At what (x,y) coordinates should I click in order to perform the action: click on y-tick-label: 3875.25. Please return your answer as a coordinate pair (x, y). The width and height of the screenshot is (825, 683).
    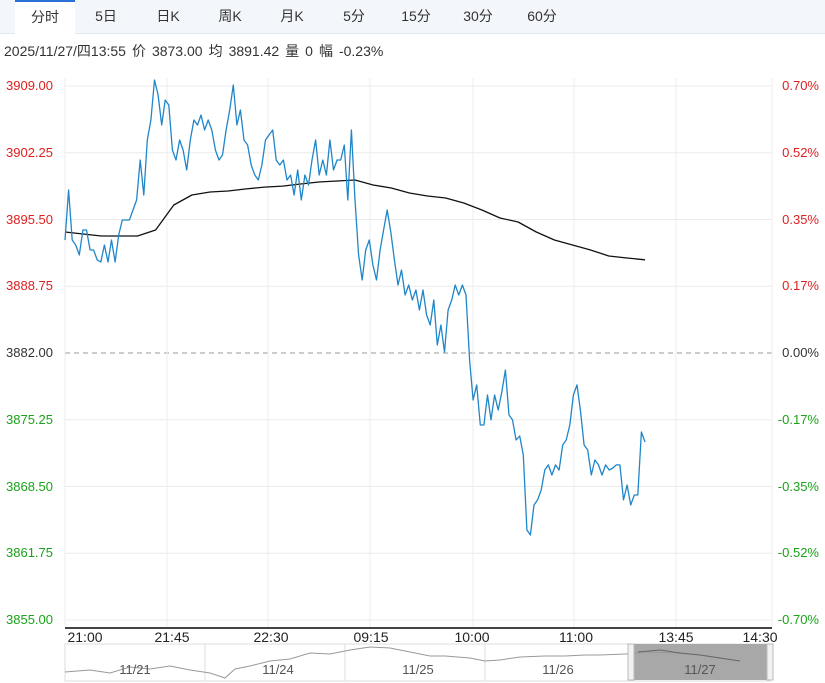
    Looking at the image, I should click on (29, 419).